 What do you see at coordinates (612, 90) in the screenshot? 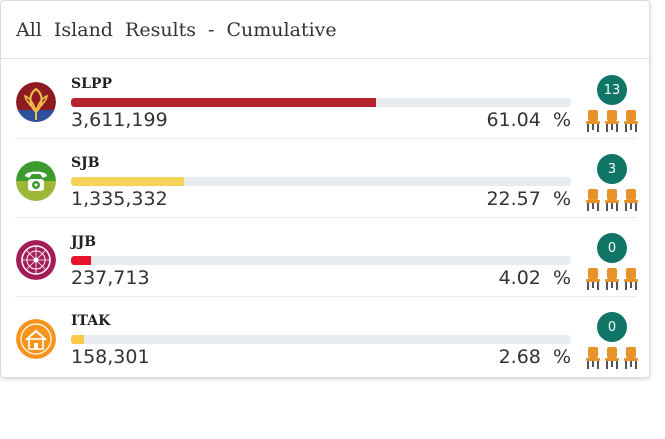
I see `seat-count-badge: 13` at bounding box center [612, 90].